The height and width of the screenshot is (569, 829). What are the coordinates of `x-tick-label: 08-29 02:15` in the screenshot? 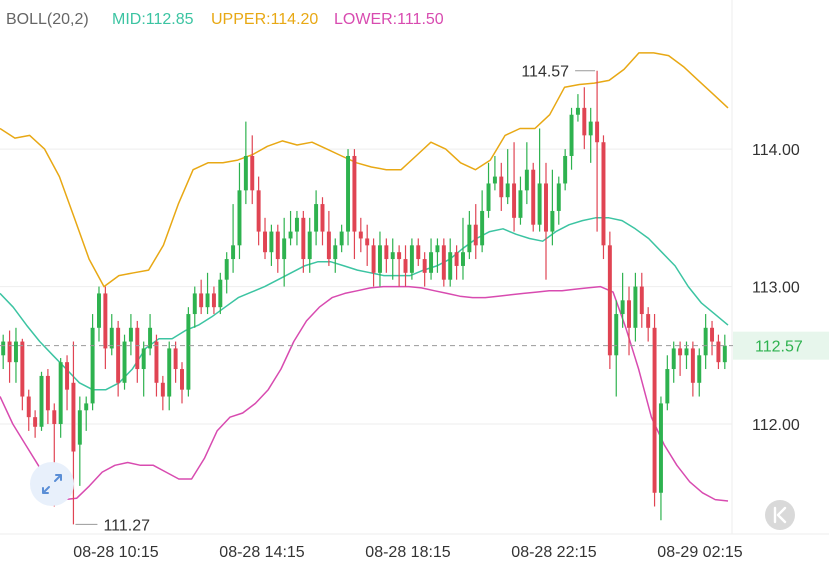 It's located at (700, 552).